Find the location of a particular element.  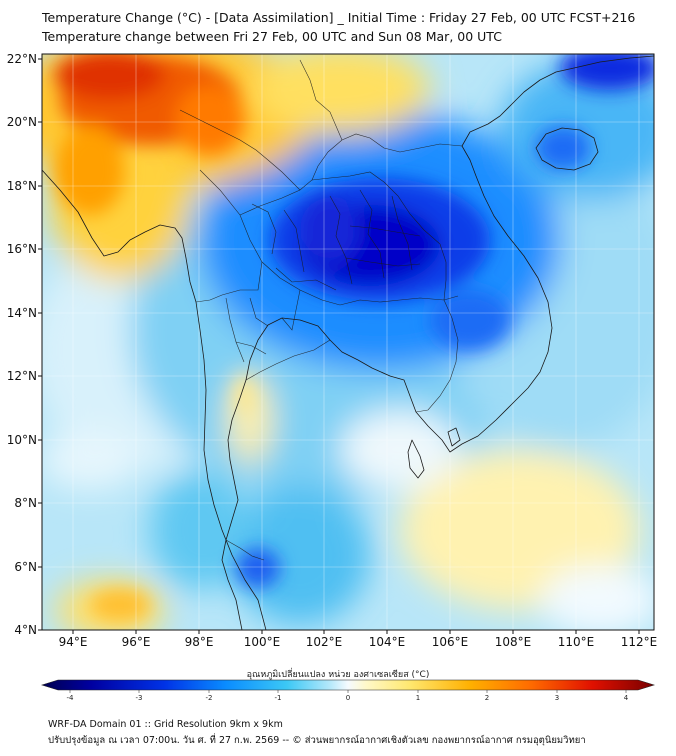

colorbar-tick: -2 is located at coordinates (209, 698).